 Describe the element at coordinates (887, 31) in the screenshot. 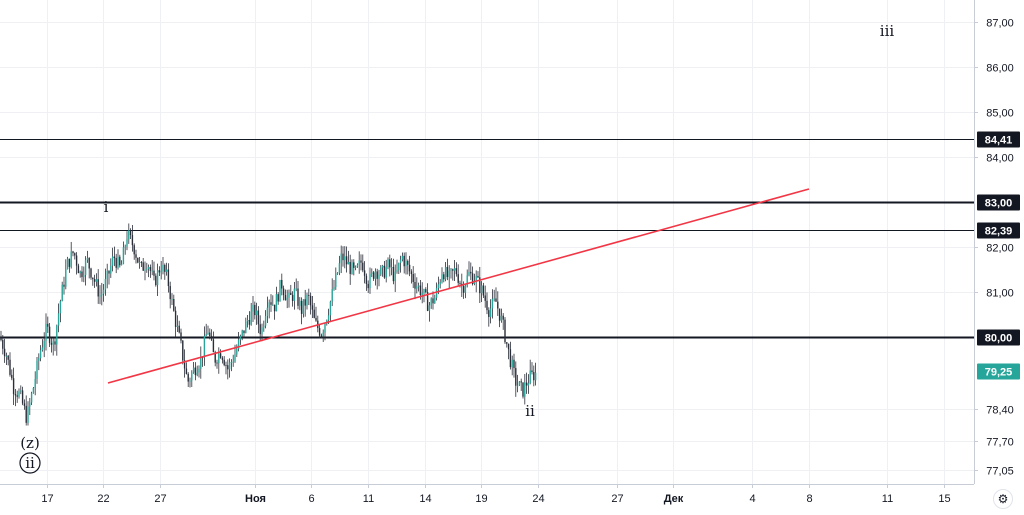

I see `wave-label-iii: iii` at that location.